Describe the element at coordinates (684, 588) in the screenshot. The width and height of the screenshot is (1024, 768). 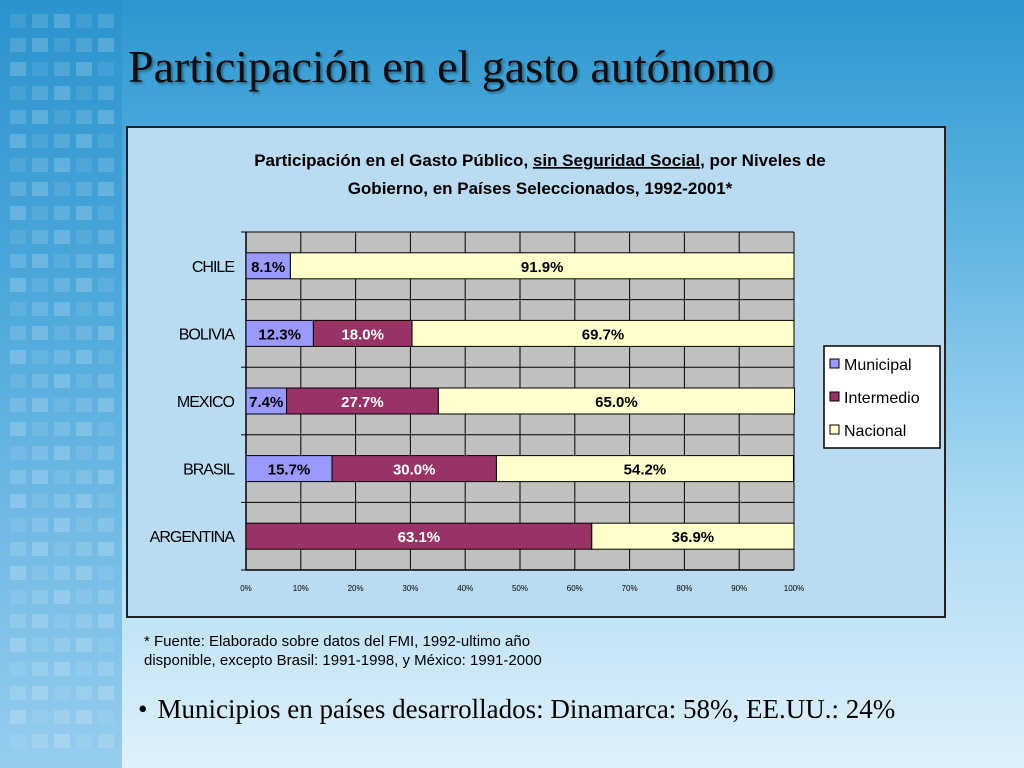
I see `x-tick-label: 80%` at that location.